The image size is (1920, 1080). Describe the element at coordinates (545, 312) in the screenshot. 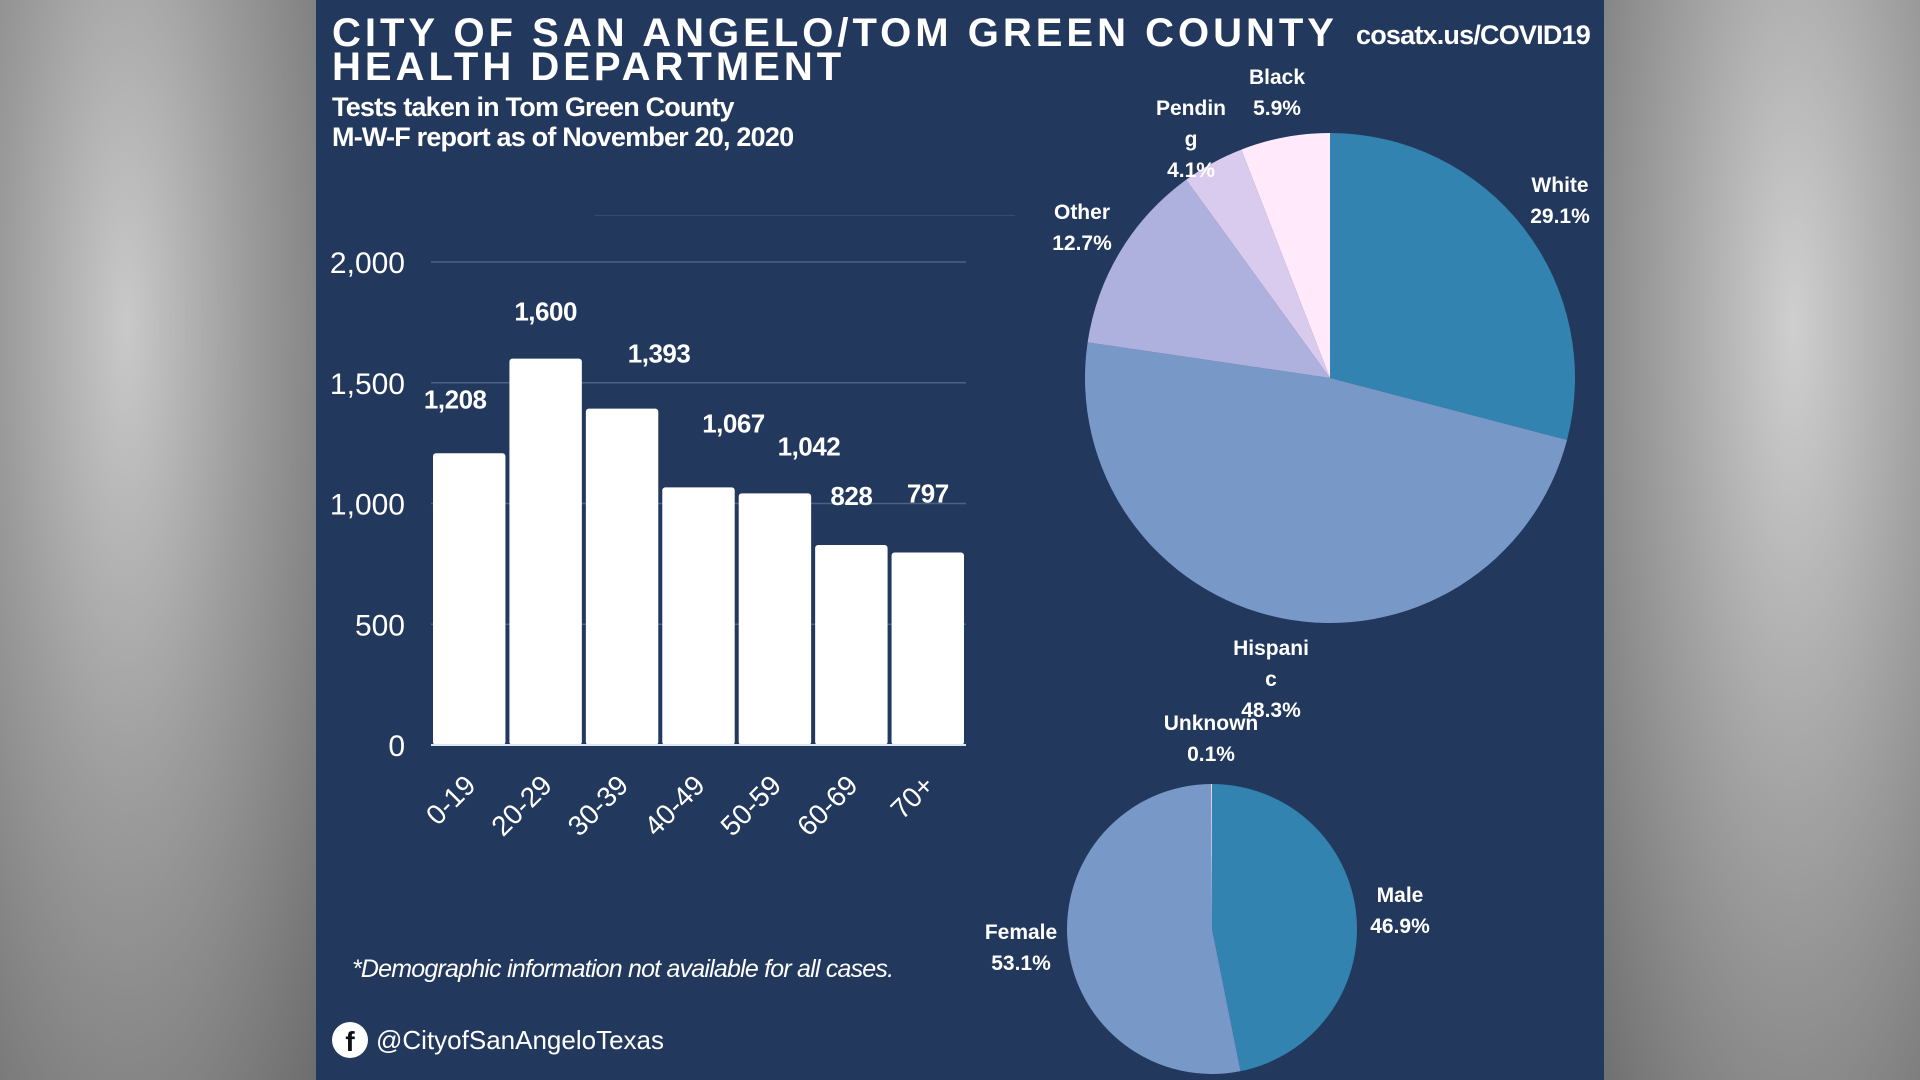

I see `bar-value-label: 1,600` at that location.